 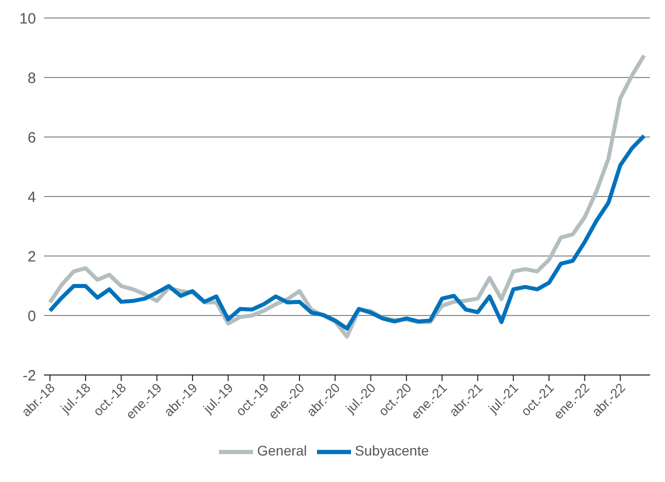 I want to click on legend-label: General, so click(x=282, y=450).